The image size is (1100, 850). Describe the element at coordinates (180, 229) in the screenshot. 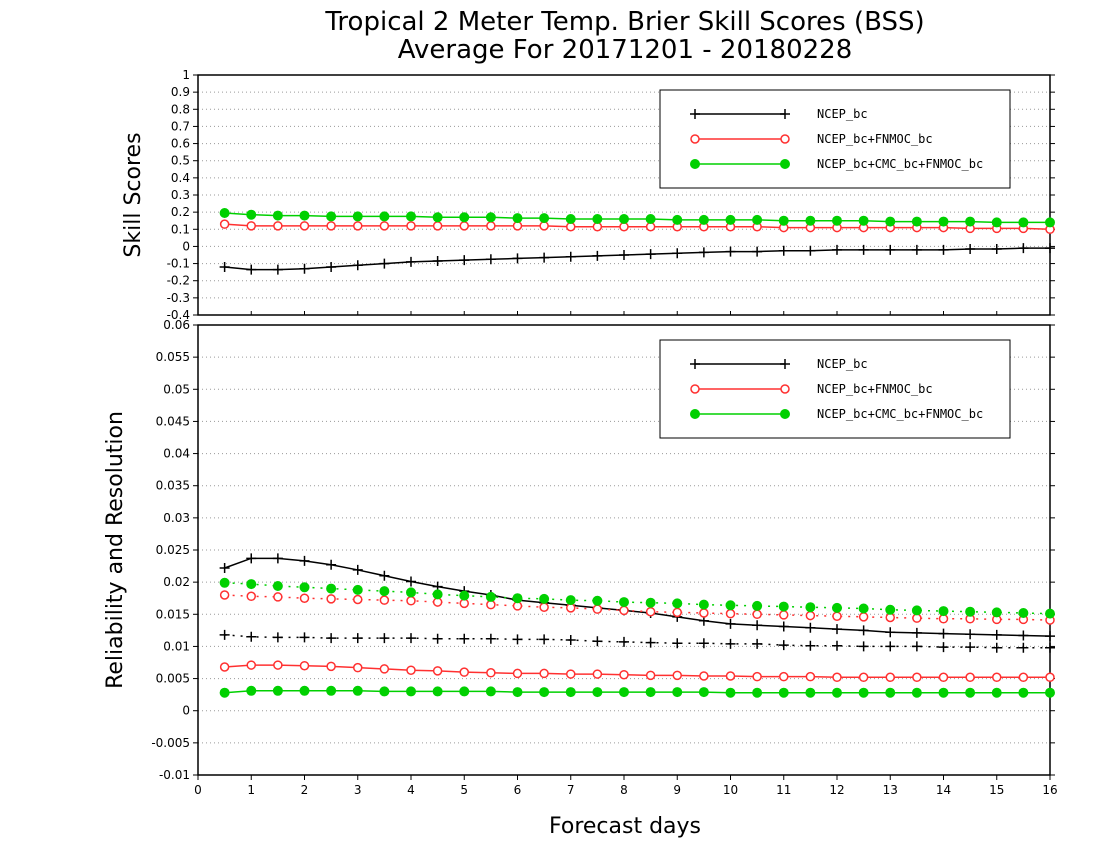

I see `top-y-tick-label: 0.1` at that location.